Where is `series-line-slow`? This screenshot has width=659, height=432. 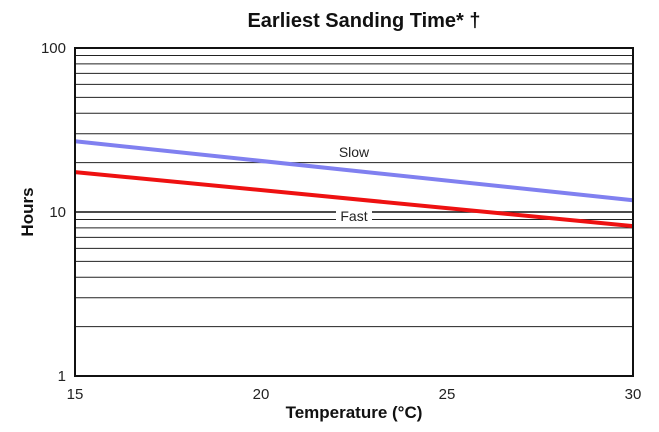 series-line-slow is located at coordinates (354, 171).